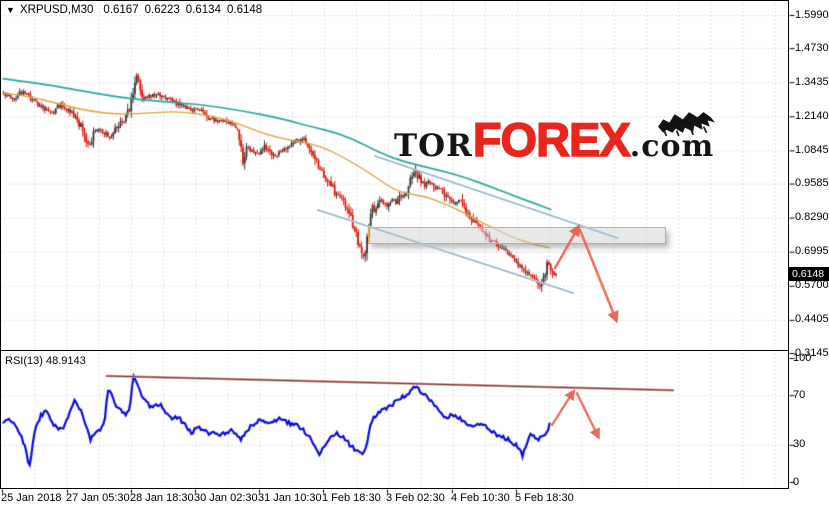 The image size is (829, 510). What do you see at coordinates (98, 498) in the screenshot?
I see `time-tick-label: 27 Jan 05:30` at bounding box center [98, 498].